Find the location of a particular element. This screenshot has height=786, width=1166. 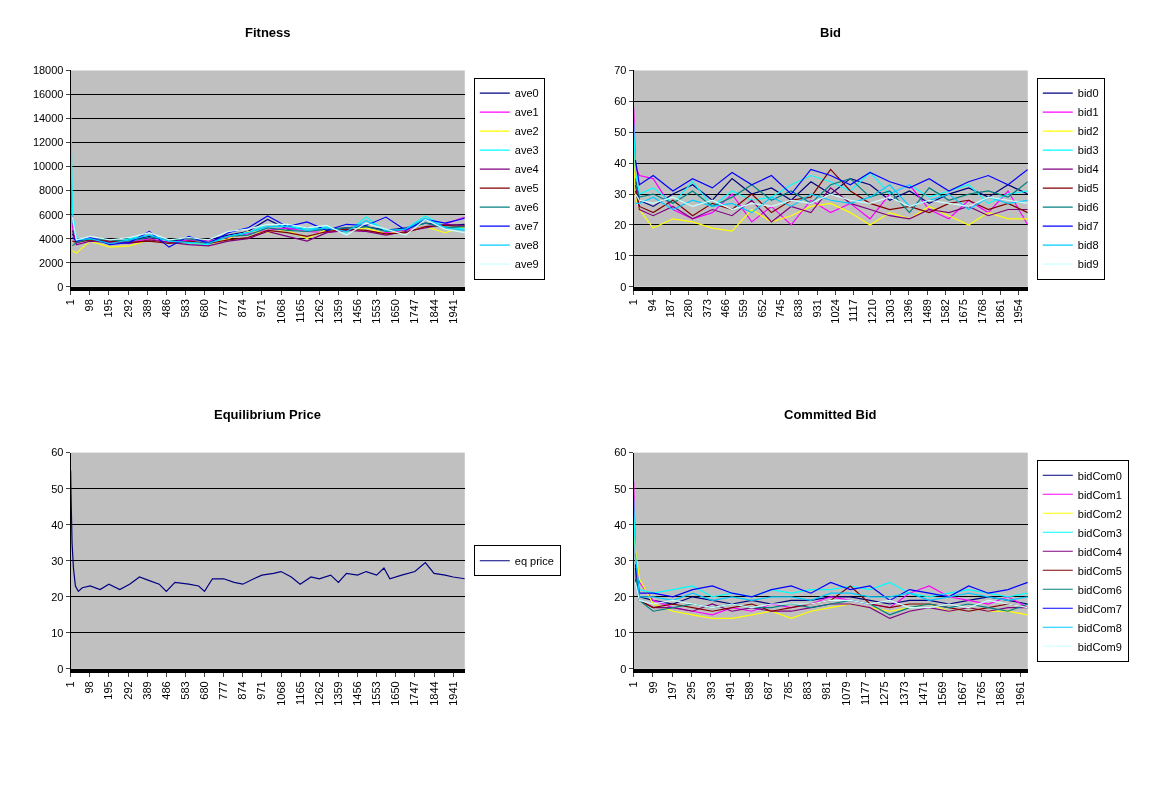

y-tick-label: 16000 is located at coordinates (48, 94).